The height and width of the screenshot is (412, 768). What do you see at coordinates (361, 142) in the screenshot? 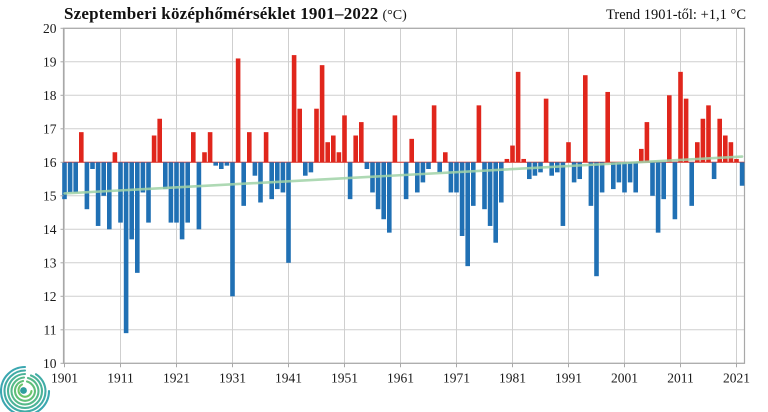
I see `bar-1954` at bounding box center [361, 142].